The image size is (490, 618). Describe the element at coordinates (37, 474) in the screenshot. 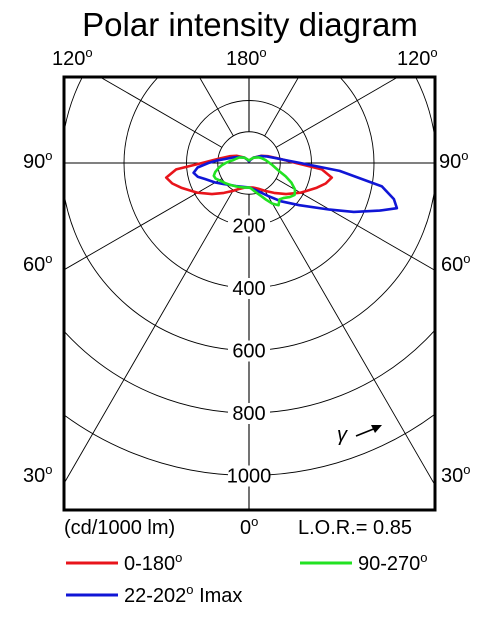

I see `angle-label-left-30: 30o` at that location.